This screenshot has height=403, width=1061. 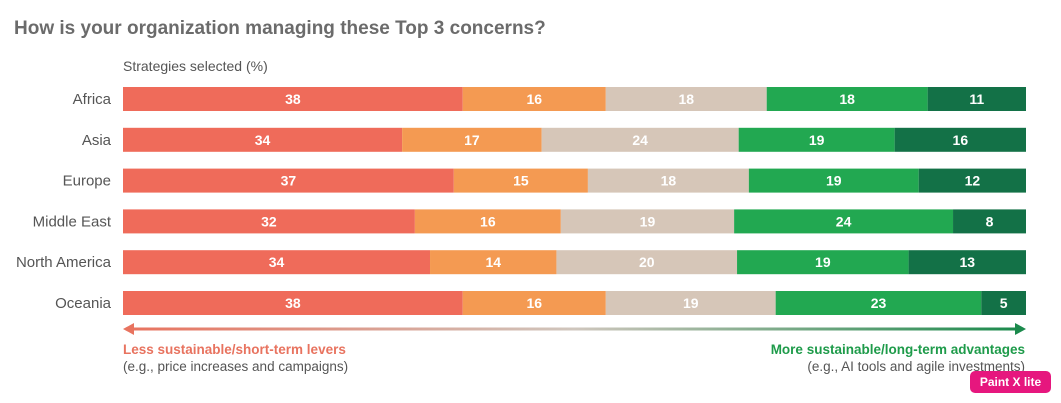 I want to click on bar-value-label: 5, so click(x=1004, y=303).